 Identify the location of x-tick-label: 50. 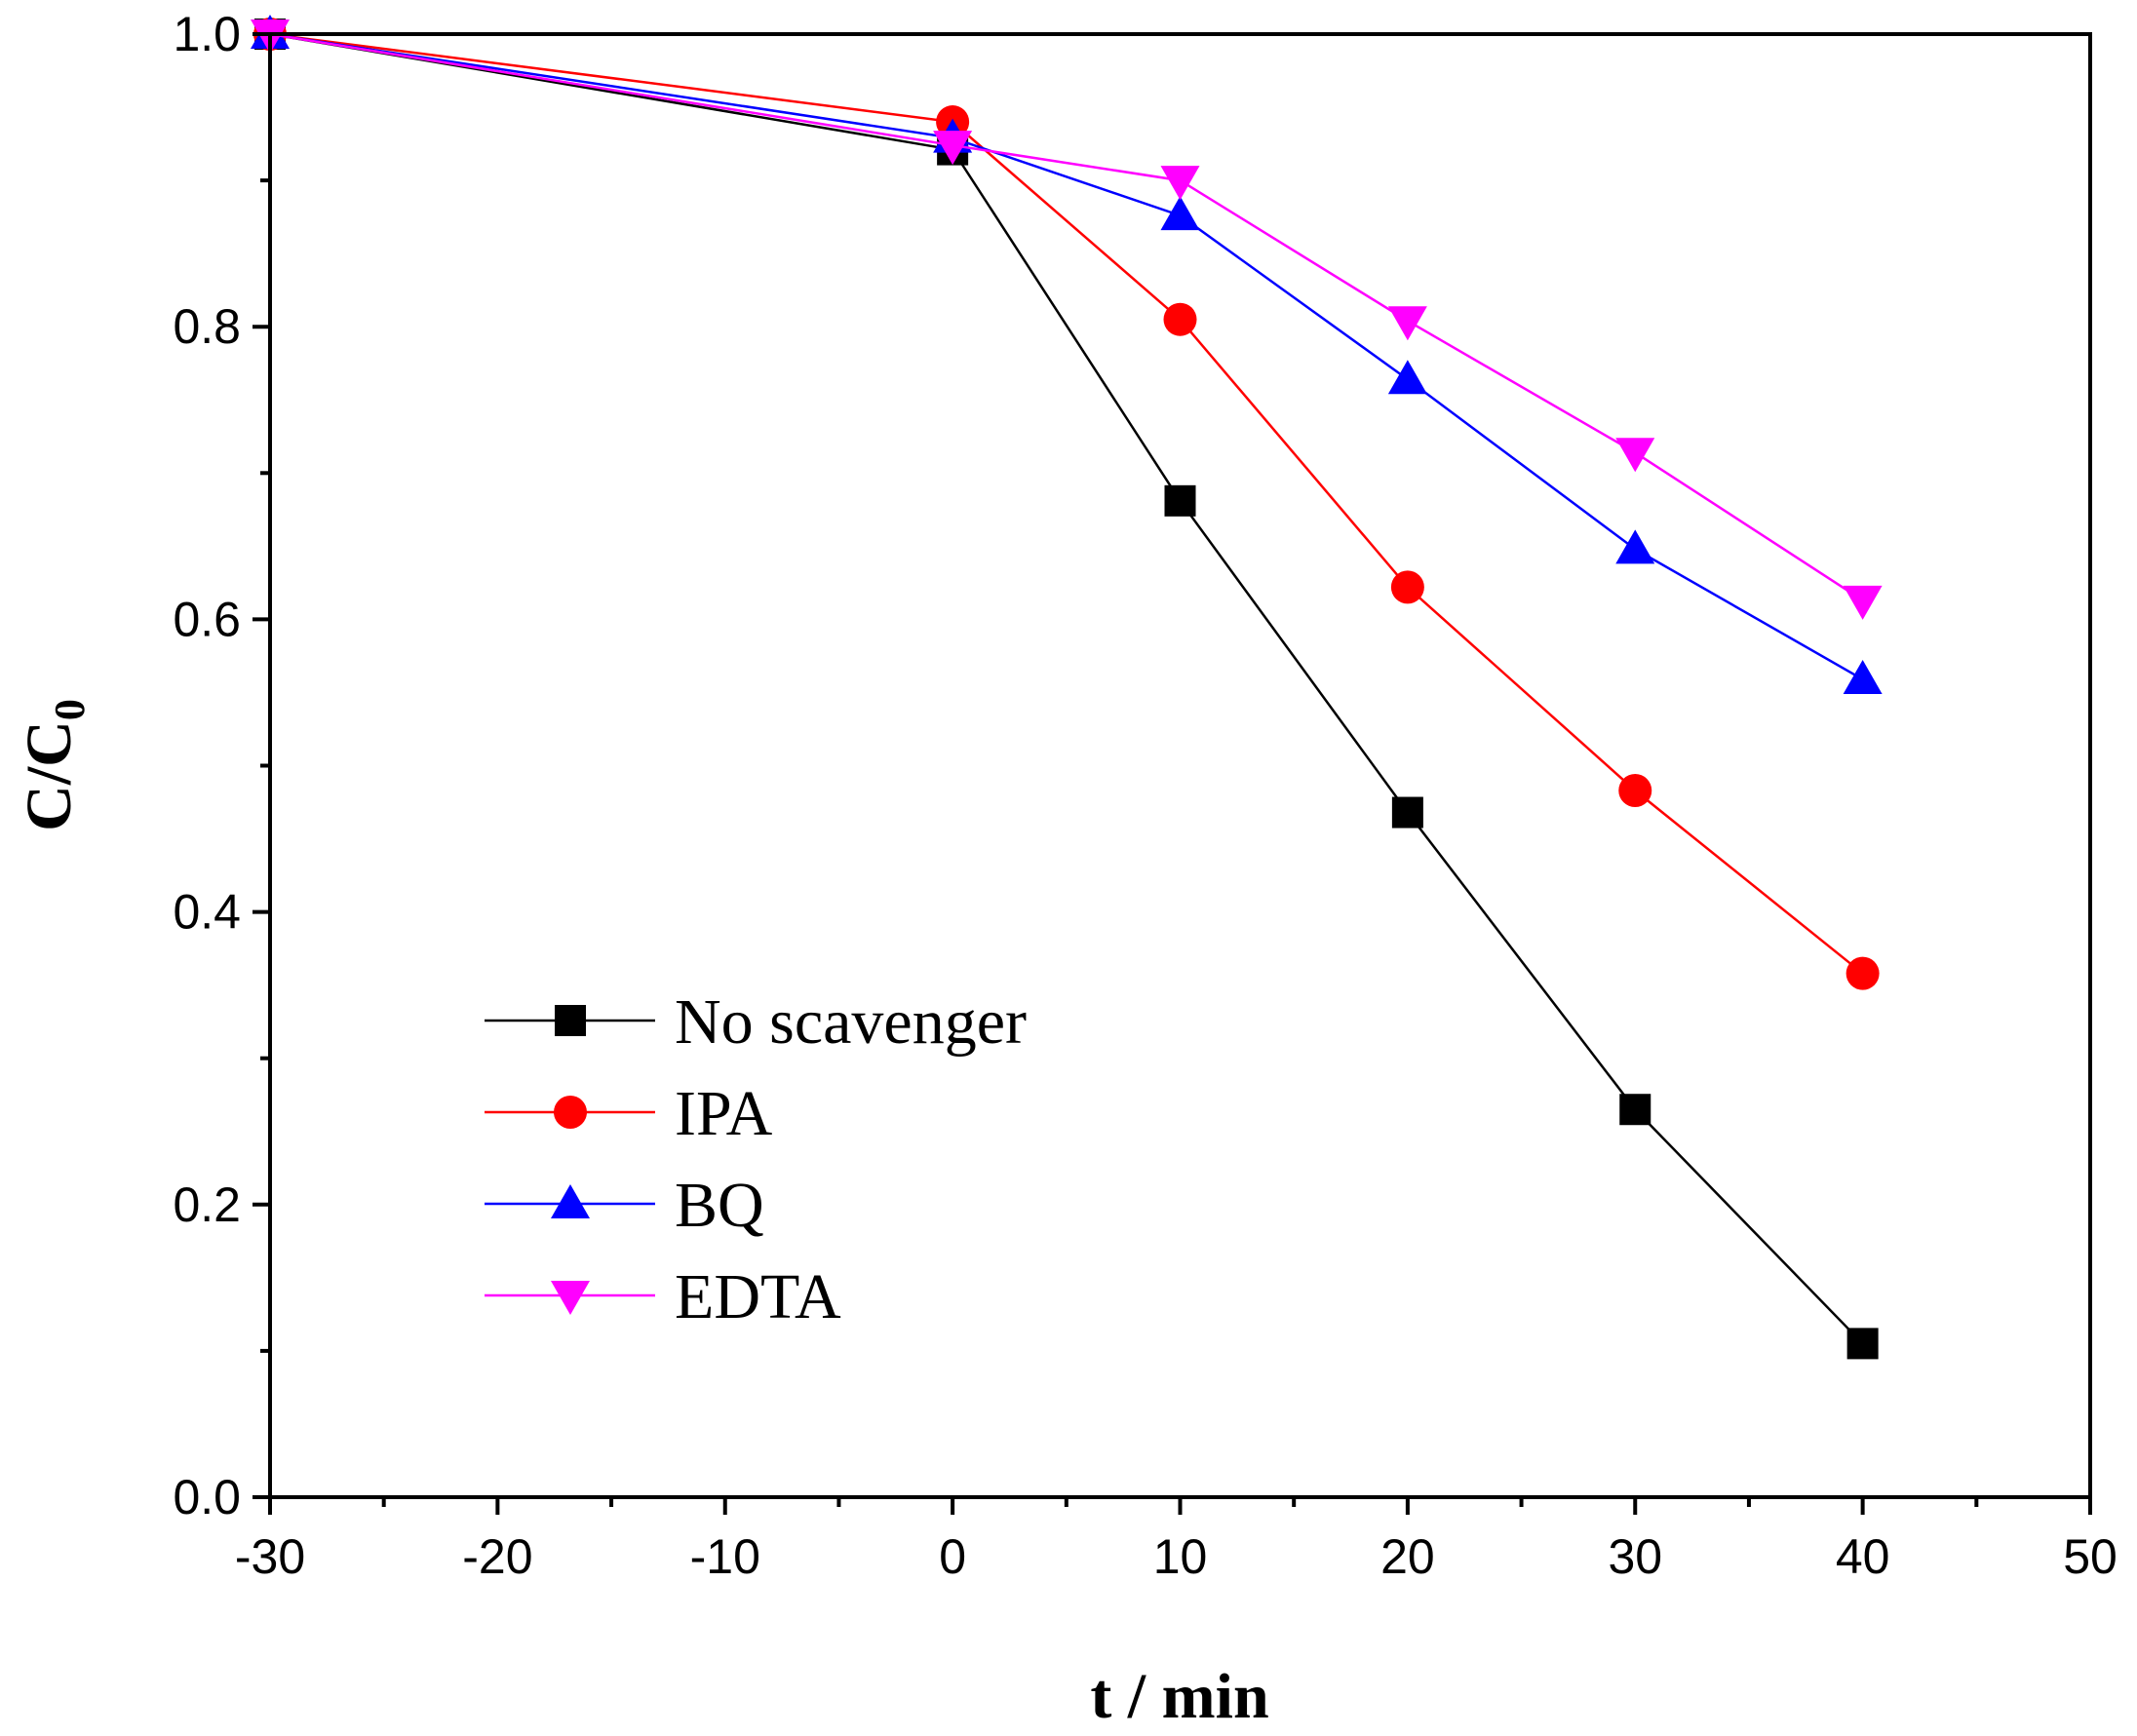
(2090, 1556).